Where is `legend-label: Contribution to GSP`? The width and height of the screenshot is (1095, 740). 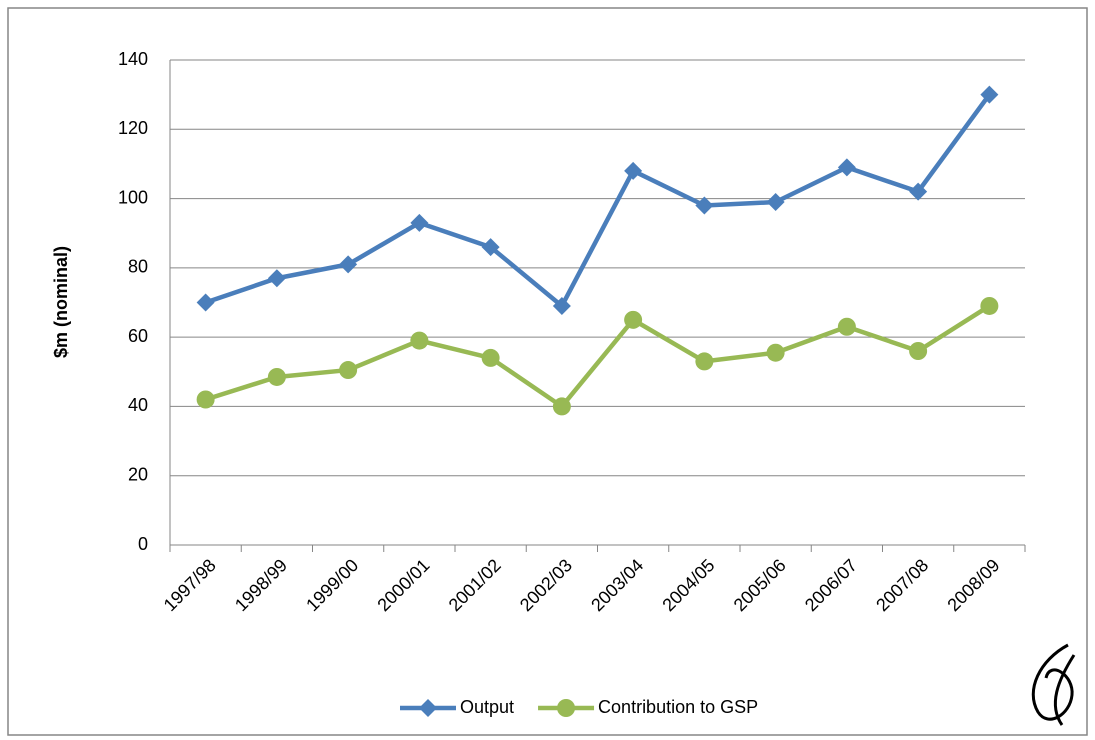 legend-label: Contribution to GSP is located at coordinates (678, 707).